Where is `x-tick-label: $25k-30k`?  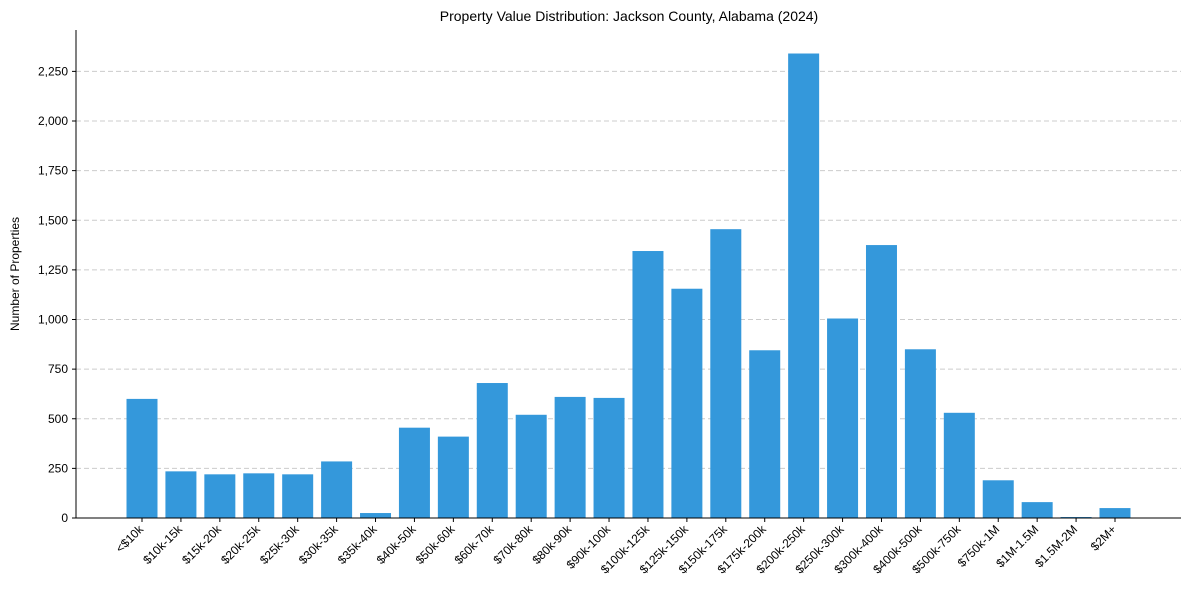
x-tick-label: $25k-30k is located at coordinates (280, 545).